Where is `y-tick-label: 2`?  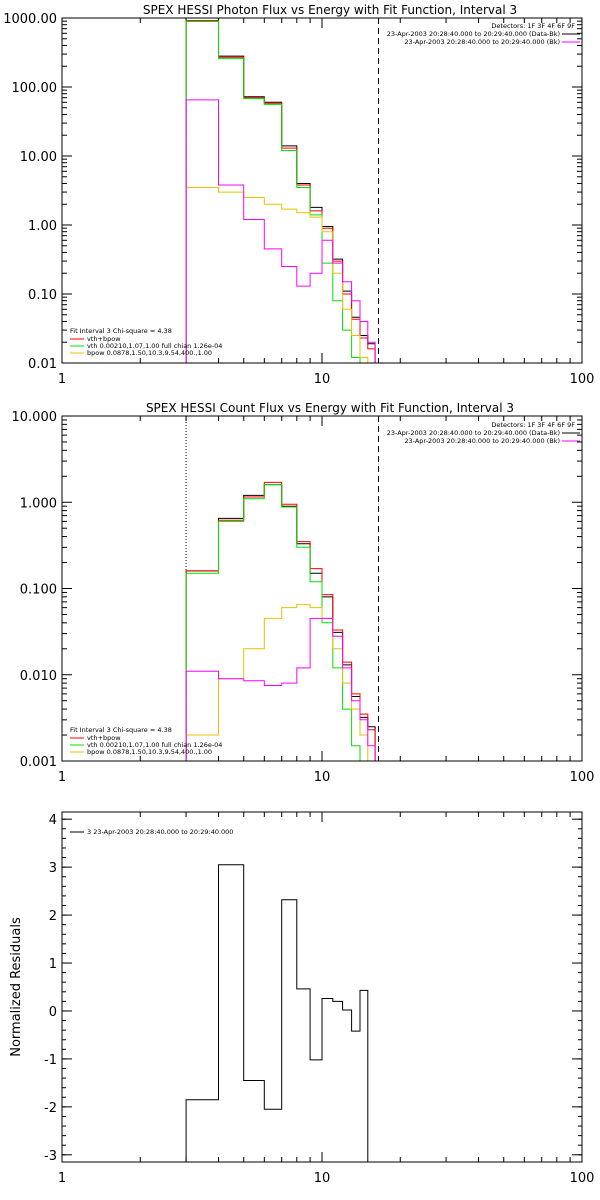
y-tick-label: 2 is located at coordinates (53, 916).